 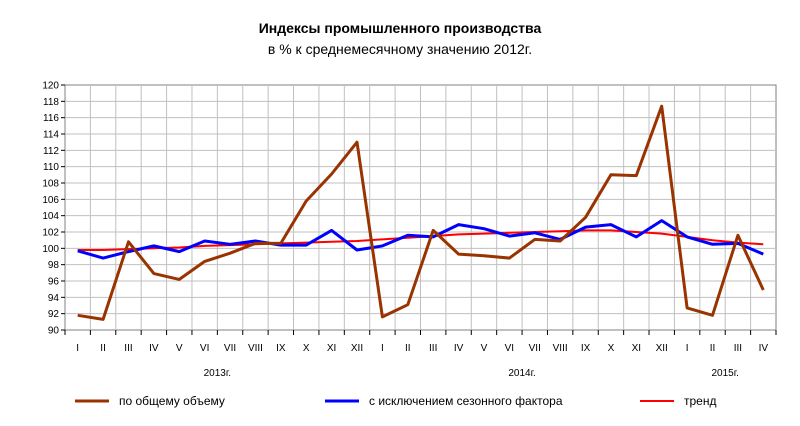 What do you see at coordinates (51, 102) in the screenshot?
I see `y-tick-label: 118` at bounding box center [51, 102].